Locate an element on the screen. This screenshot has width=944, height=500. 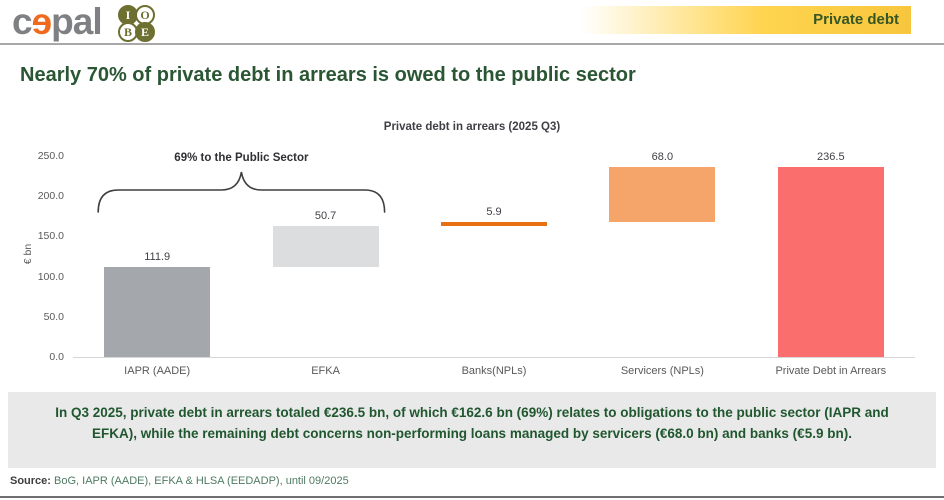
iobe-letter-e: E is located at coordinates (145, 32).